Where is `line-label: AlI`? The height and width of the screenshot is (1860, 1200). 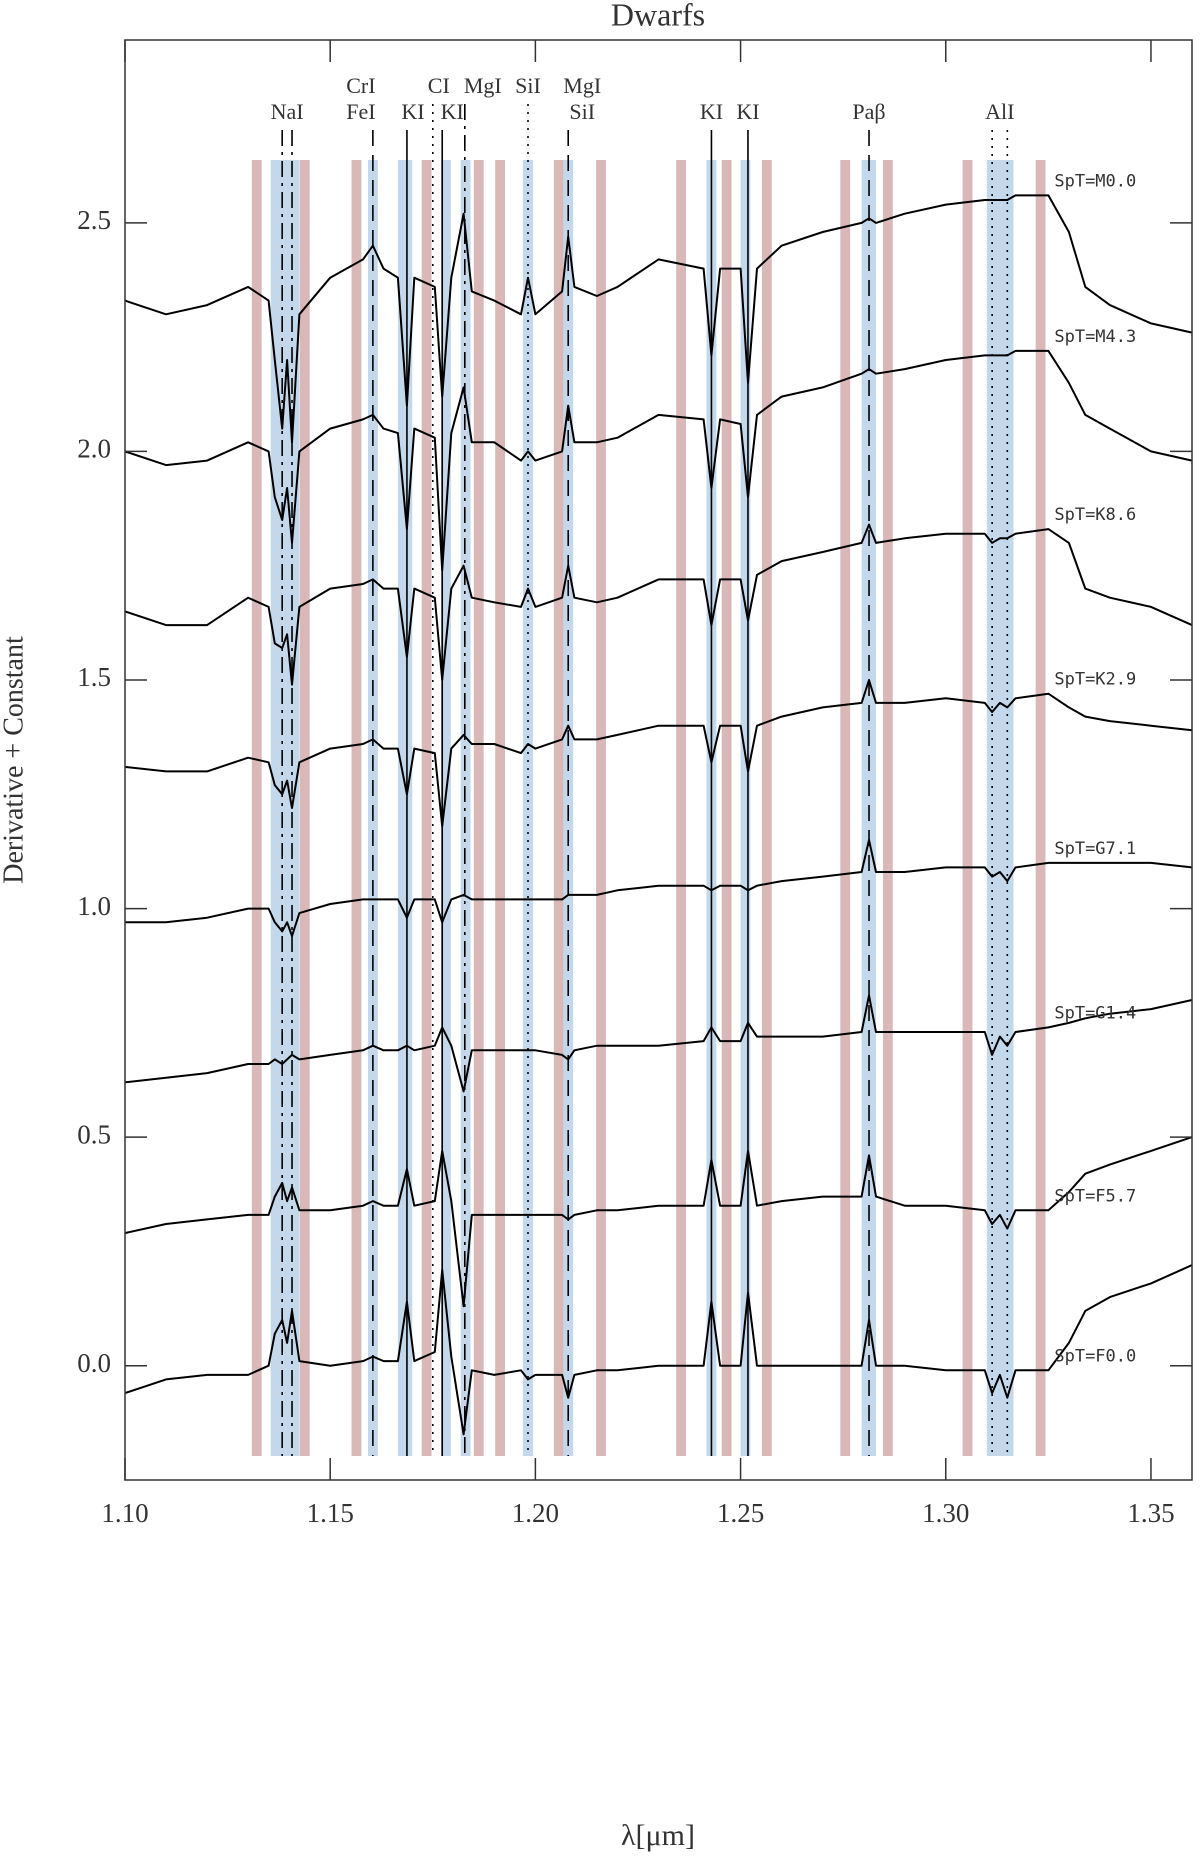
line-label: AlI is located at coordinates (999, 111).